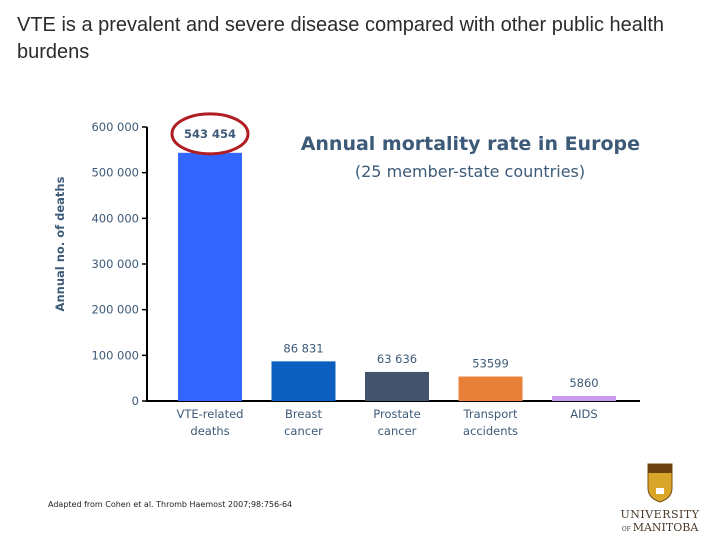 Image resolution: width=720 pixels, height=540 pixels. What do you see at coordinates (583, 383) in the screenshot?
I see `data-label: 5860` at bounding box center [583, 383].